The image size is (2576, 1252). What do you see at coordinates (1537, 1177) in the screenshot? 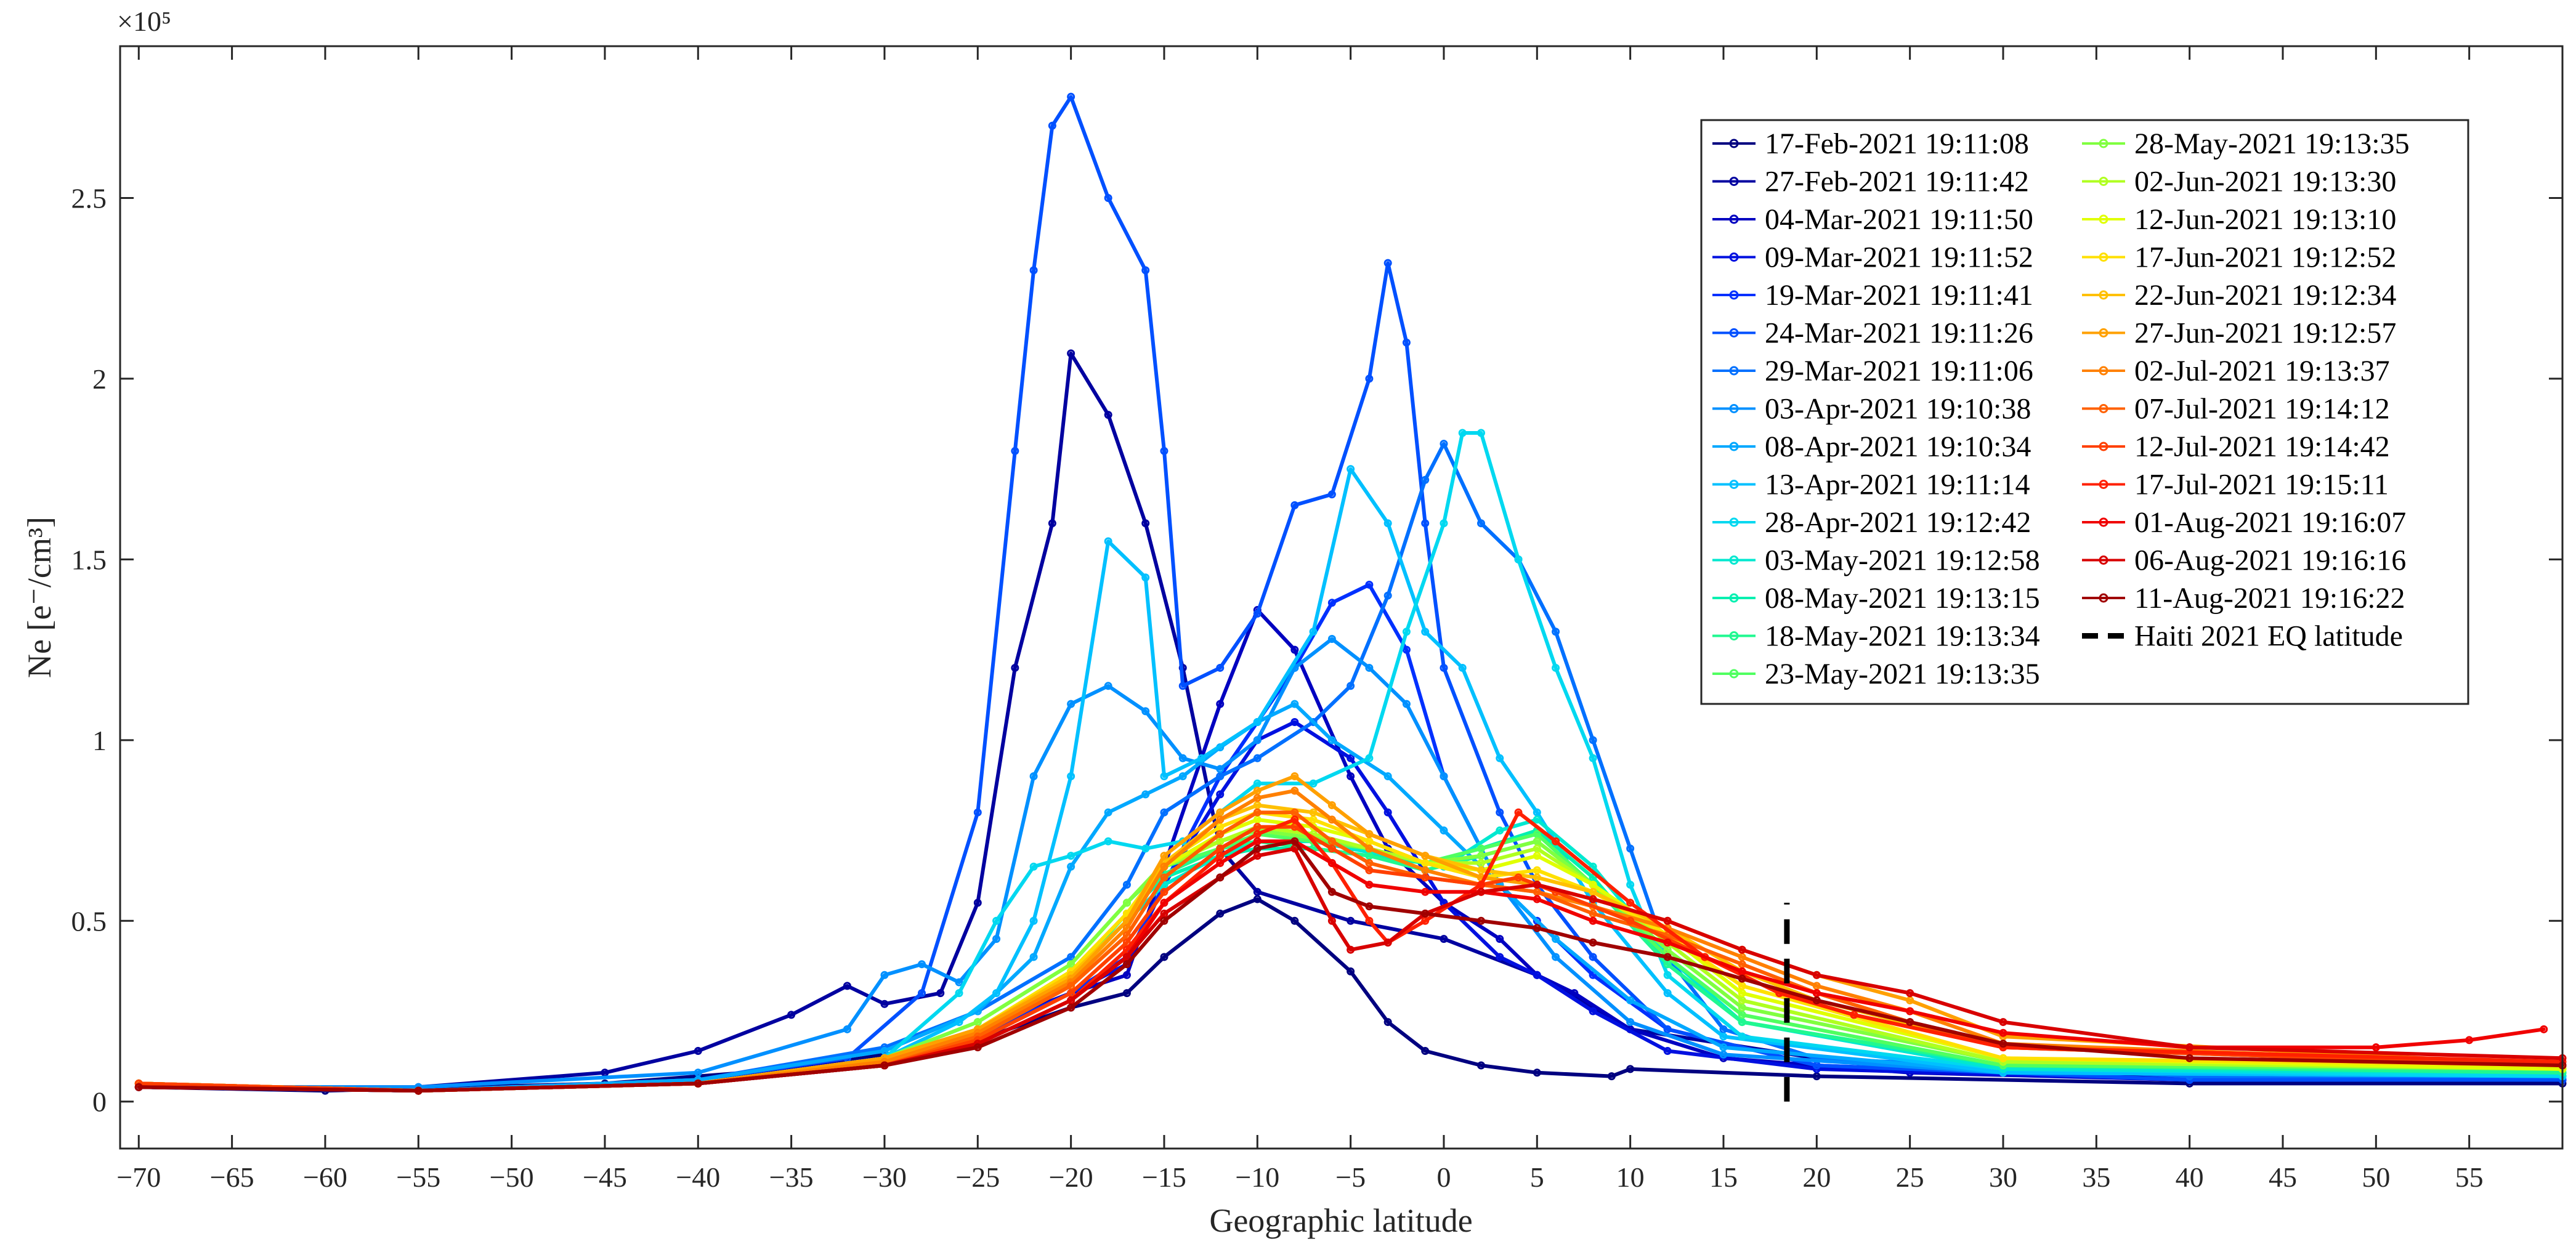
I see `x-tick-label: 5` at bounding box center [1537, 1177].